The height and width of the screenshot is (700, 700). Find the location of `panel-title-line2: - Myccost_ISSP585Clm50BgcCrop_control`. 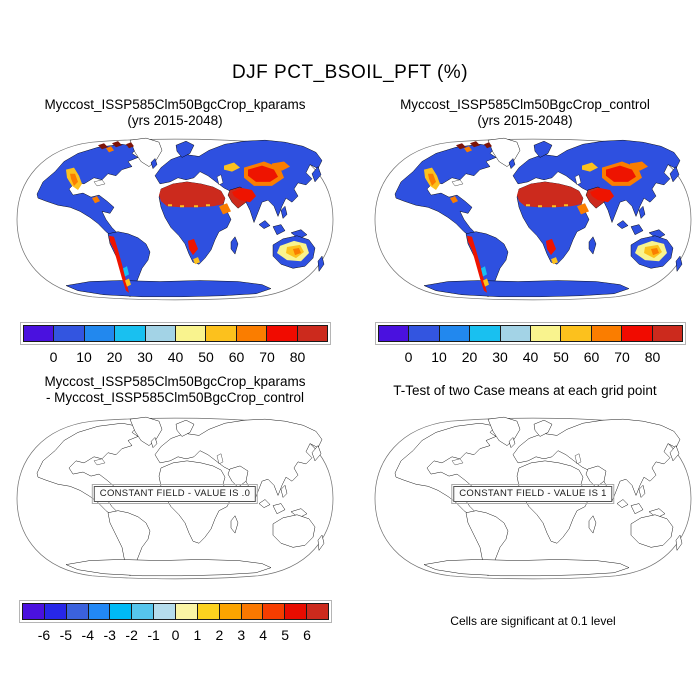

panel-title-line2: - Myccost_ISSP585Clm50BgcCrop_control is located at coordinates (175, 397).